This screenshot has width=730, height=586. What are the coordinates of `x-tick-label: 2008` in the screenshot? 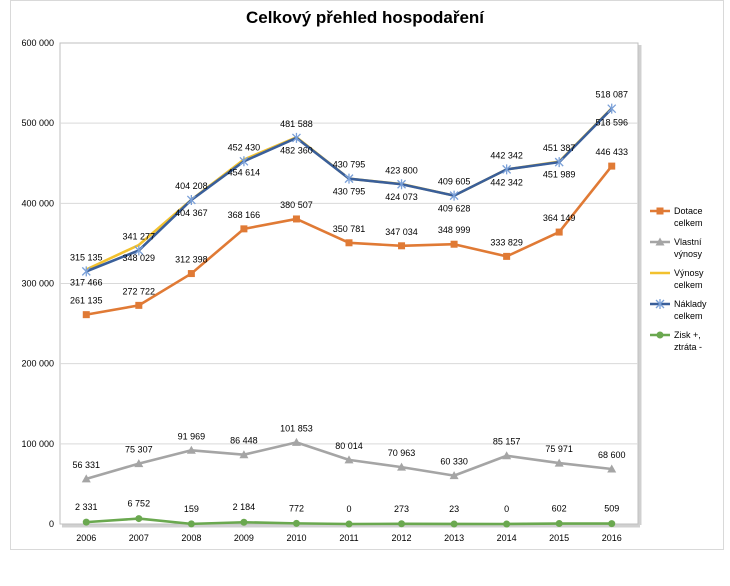 It's located at (191, 538).